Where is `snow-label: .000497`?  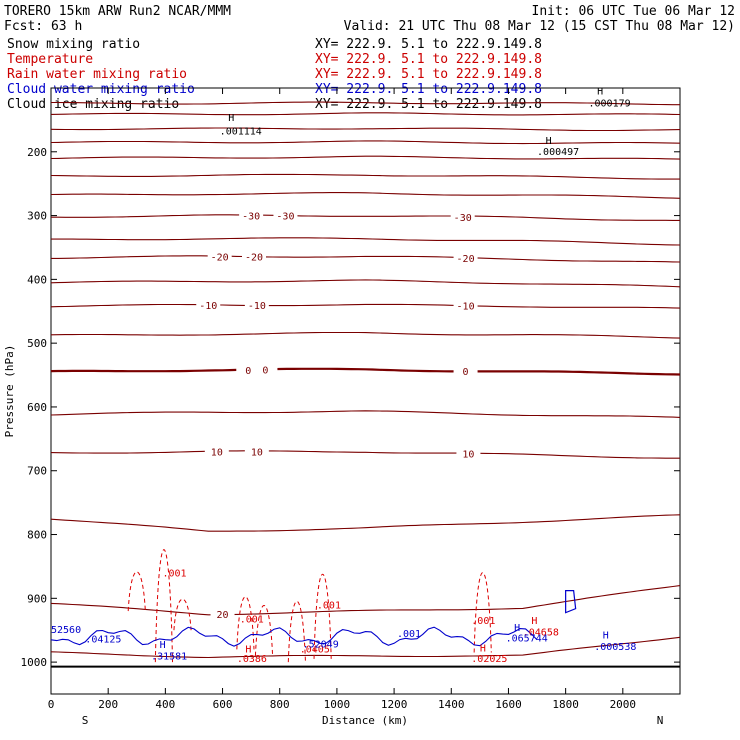
snow-label: .000497 is located at coordinates (558, 152).